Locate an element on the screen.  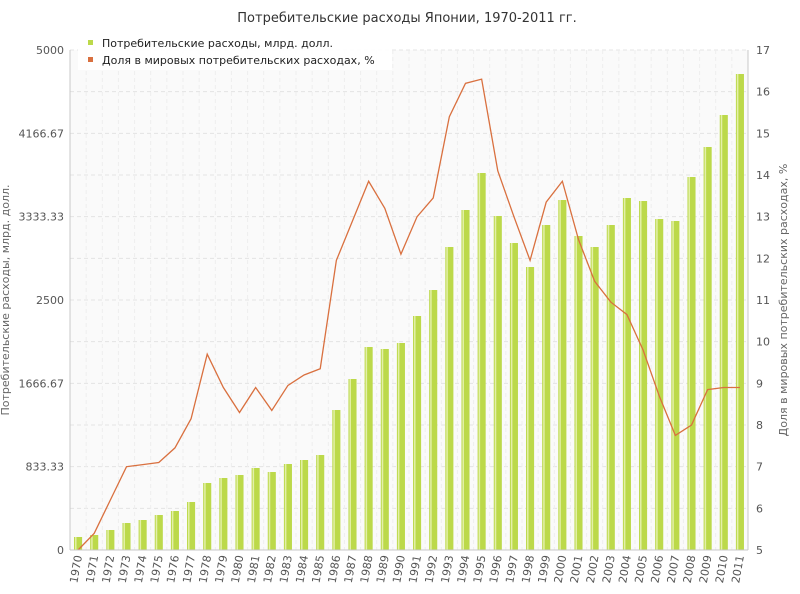
x-tick-label: 1994 is located at coordinates (464, 569).